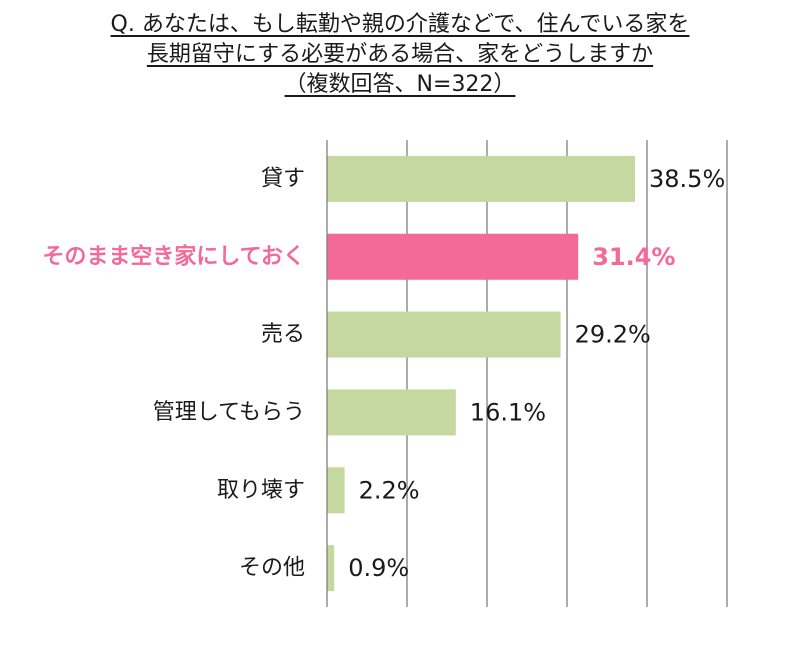 The image size is (800, 654). I want to click on data-label: 2.2%, so click(389, 490).